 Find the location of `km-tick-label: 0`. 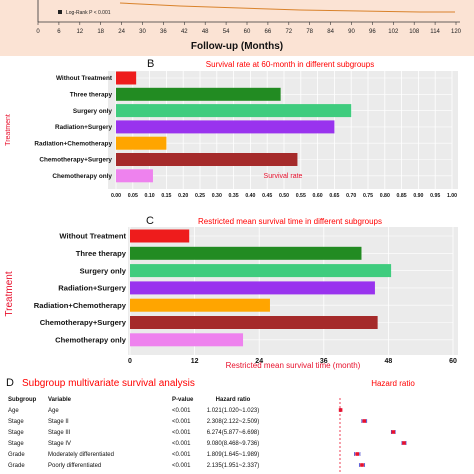

km-tick-label: 0 is located at coordinates (38, 32).